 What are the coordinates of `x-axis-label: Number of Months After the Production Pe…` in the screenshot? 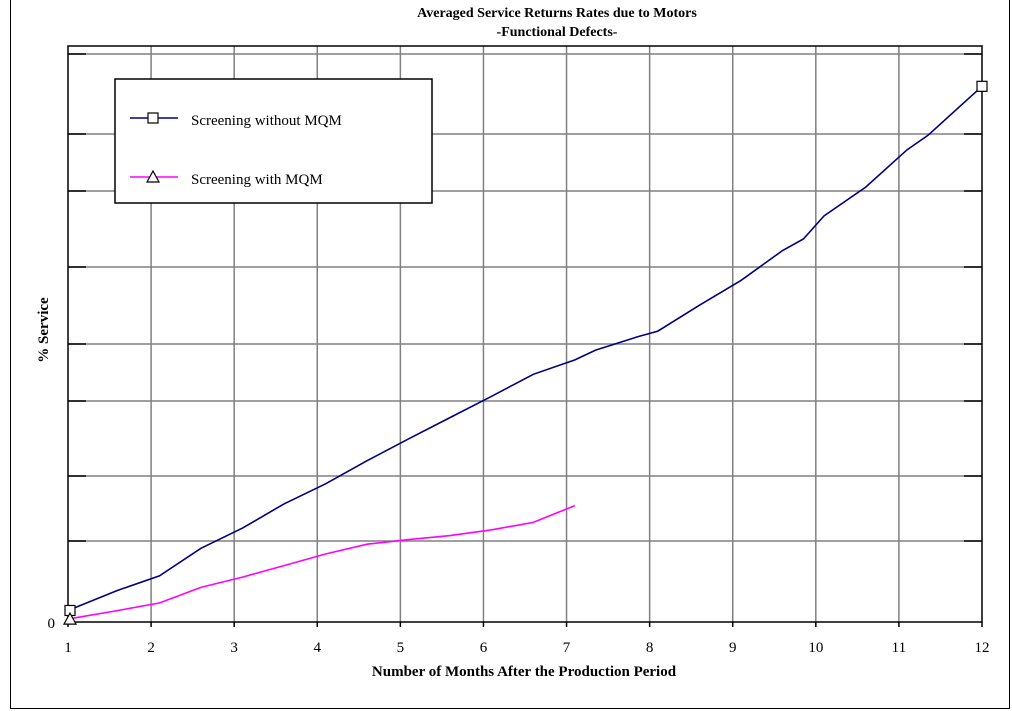 It's located at (524, 672).